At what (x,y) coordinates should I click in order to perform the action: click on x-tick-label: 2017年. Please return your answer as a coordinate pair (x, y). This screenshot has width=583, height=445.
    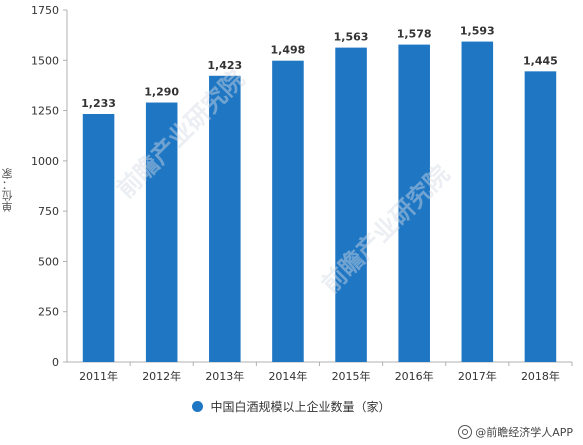
    Looking at the image, I should click on (477, 376).